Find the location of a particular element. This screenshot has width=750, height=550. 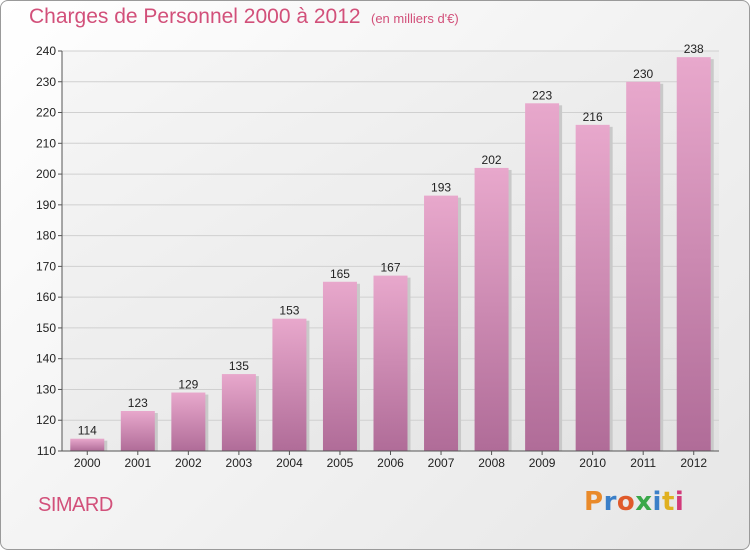

y-tick-label: 110 is located at coordinates (46, 451).